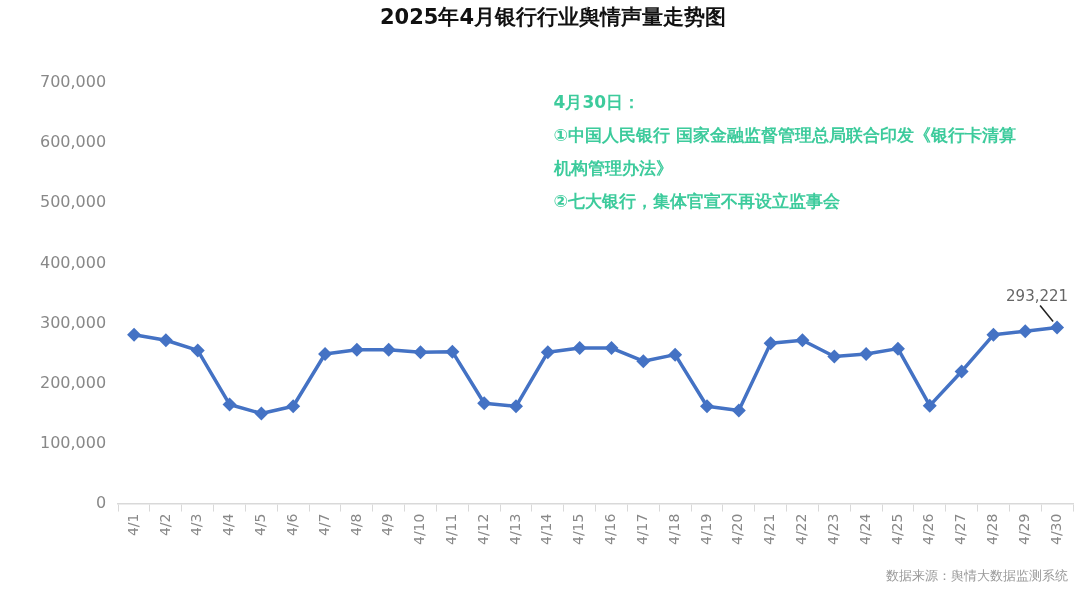 This screenshot has width=1080, height=589. What do you see at coordinates (482, 529) in the screenshot?
I see `x-tick-label: 4/12` at bounding box center [482, 529].